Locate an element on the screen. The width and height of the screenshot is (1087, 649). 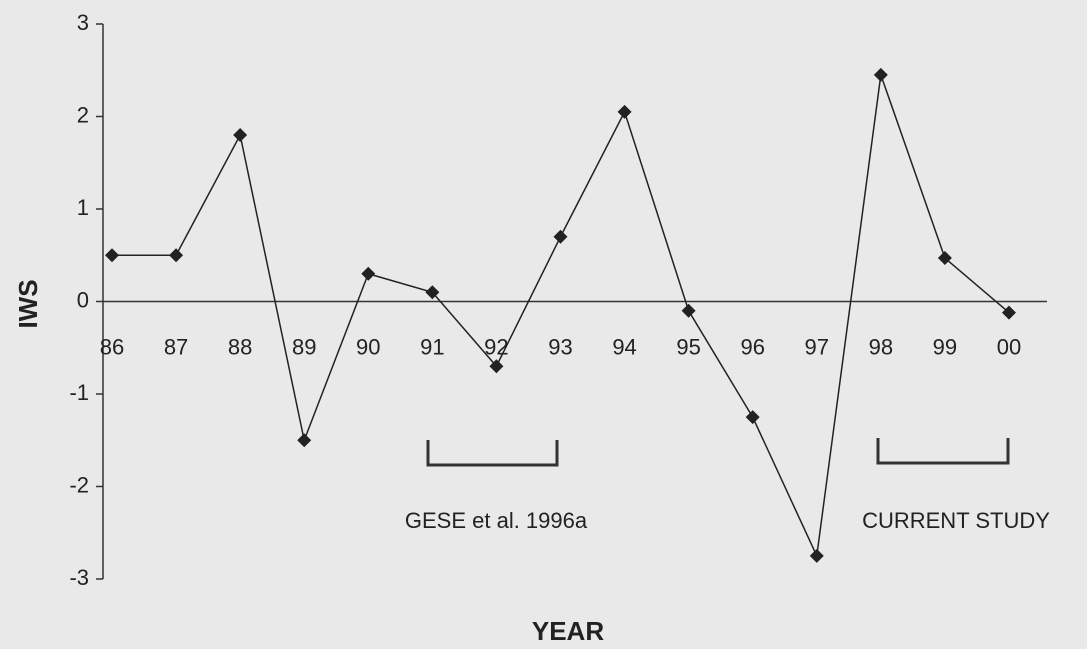
annotation: GESE et al. 1996a is located at coordinates (496, 520).